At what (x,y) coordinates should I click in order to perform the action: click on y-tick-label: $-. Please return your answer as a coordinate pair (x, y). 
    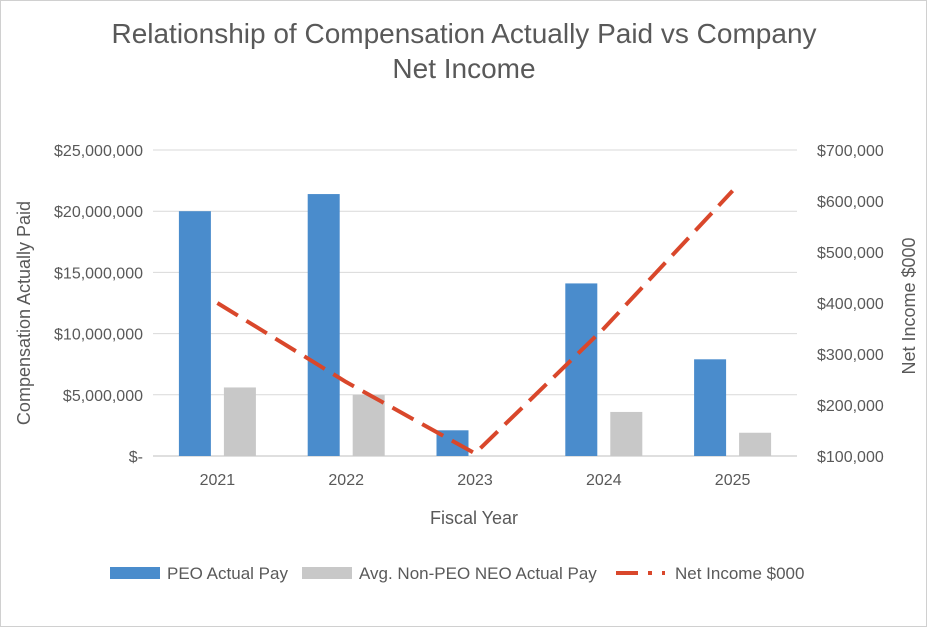
    Looking at the image, I should click on (136, 457).